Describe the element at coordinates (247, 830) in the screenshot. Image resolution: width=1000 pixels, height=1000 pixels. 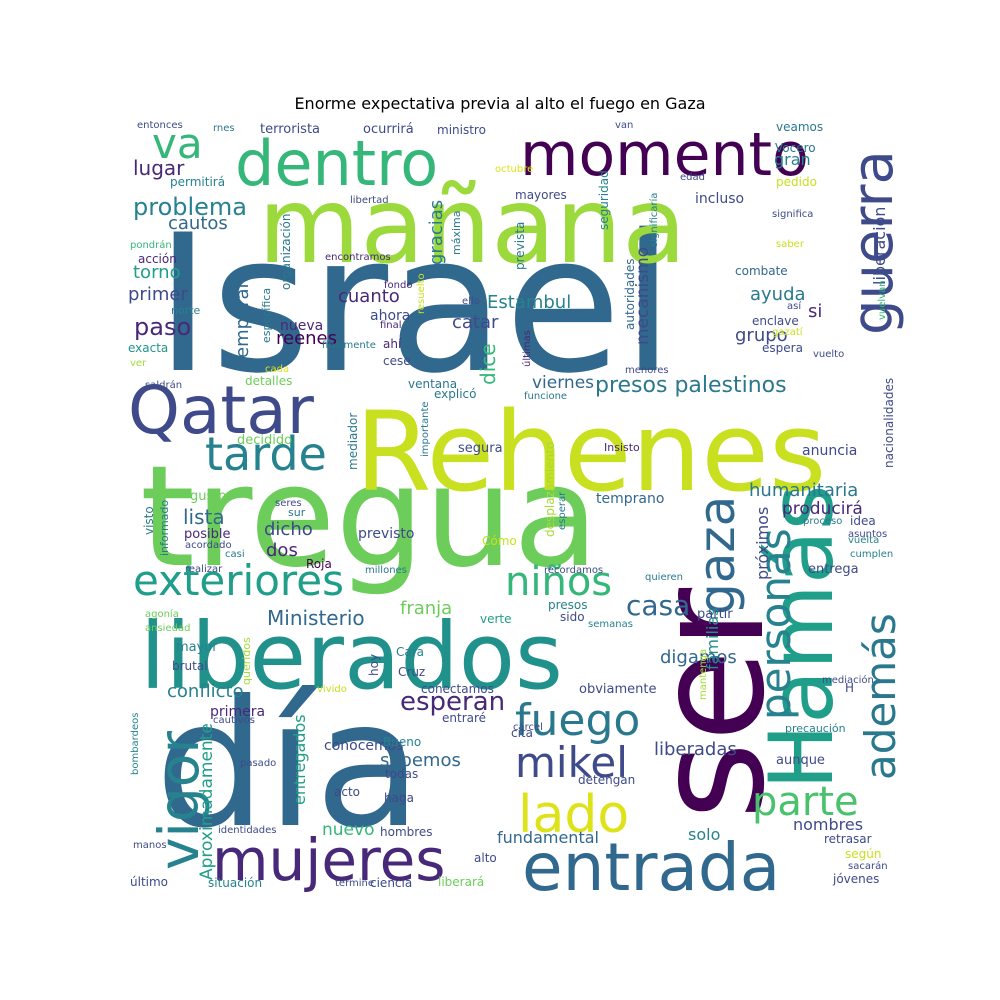
I see `word-identidades: identidades` at that location.